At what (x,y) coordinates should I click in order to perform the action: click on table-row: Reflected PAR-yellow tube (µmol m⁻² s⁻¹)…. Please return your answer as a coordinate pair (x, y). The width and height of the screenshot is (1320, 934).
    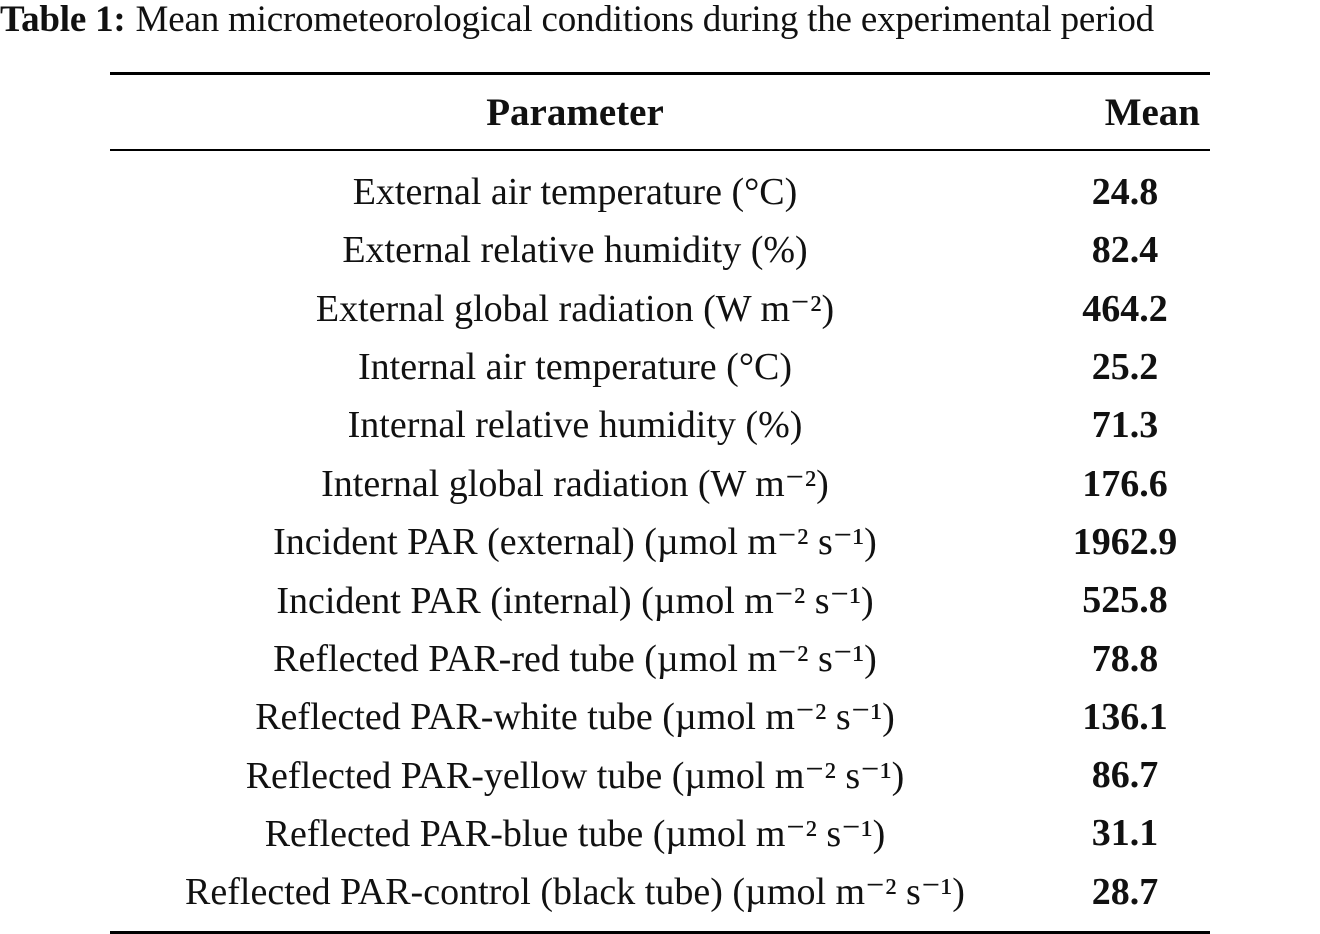
    Looking at the image, I should click on (660, 775).